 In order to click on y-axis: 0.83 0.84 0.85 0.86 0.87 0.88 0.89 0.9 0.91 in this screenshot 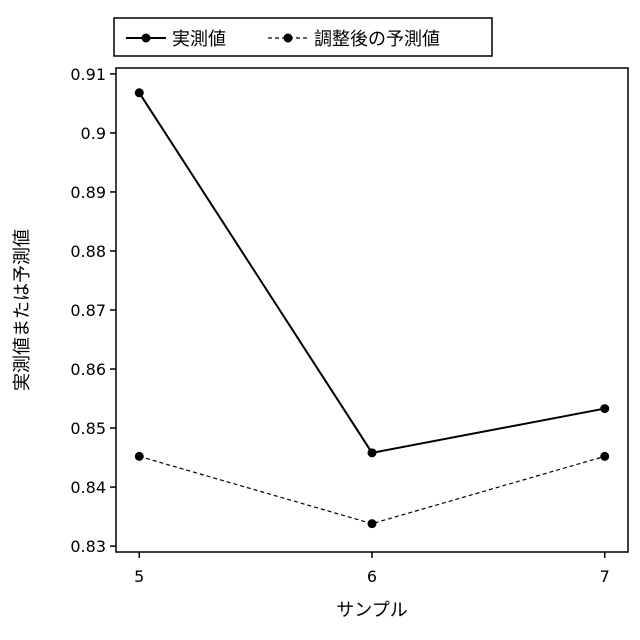, I will do `click(93, 310)`.